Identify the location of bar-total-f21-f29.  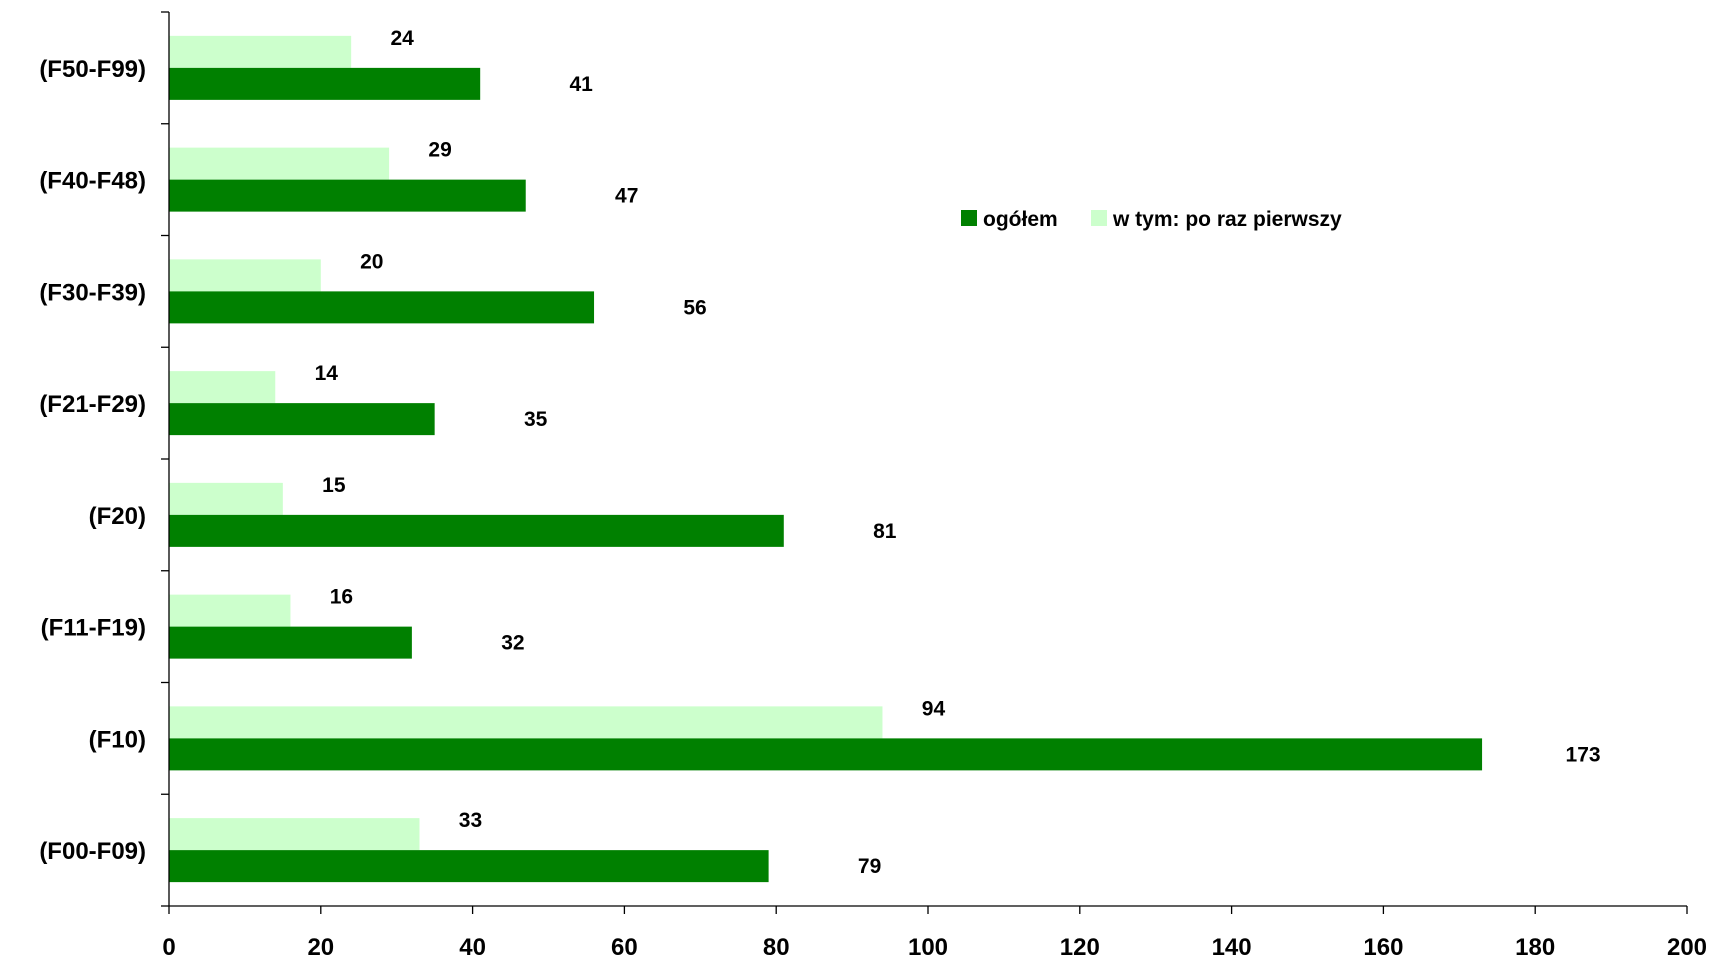
(302, 419).